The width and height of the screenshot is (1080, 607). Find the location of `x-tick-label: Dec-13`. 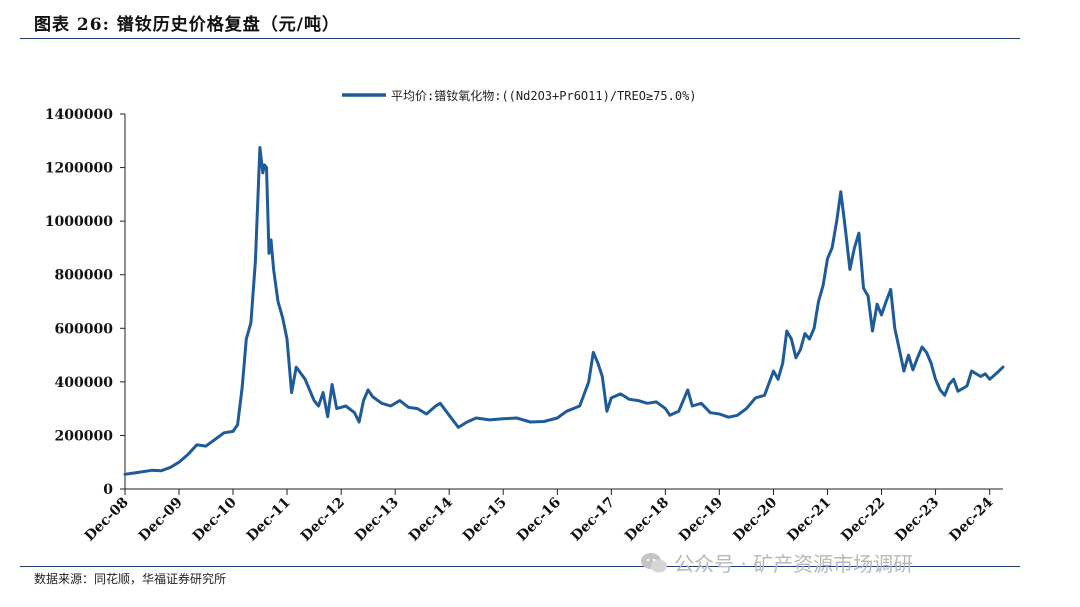

x-tick-label: Dec-13 is located at coordinates (377, 520).